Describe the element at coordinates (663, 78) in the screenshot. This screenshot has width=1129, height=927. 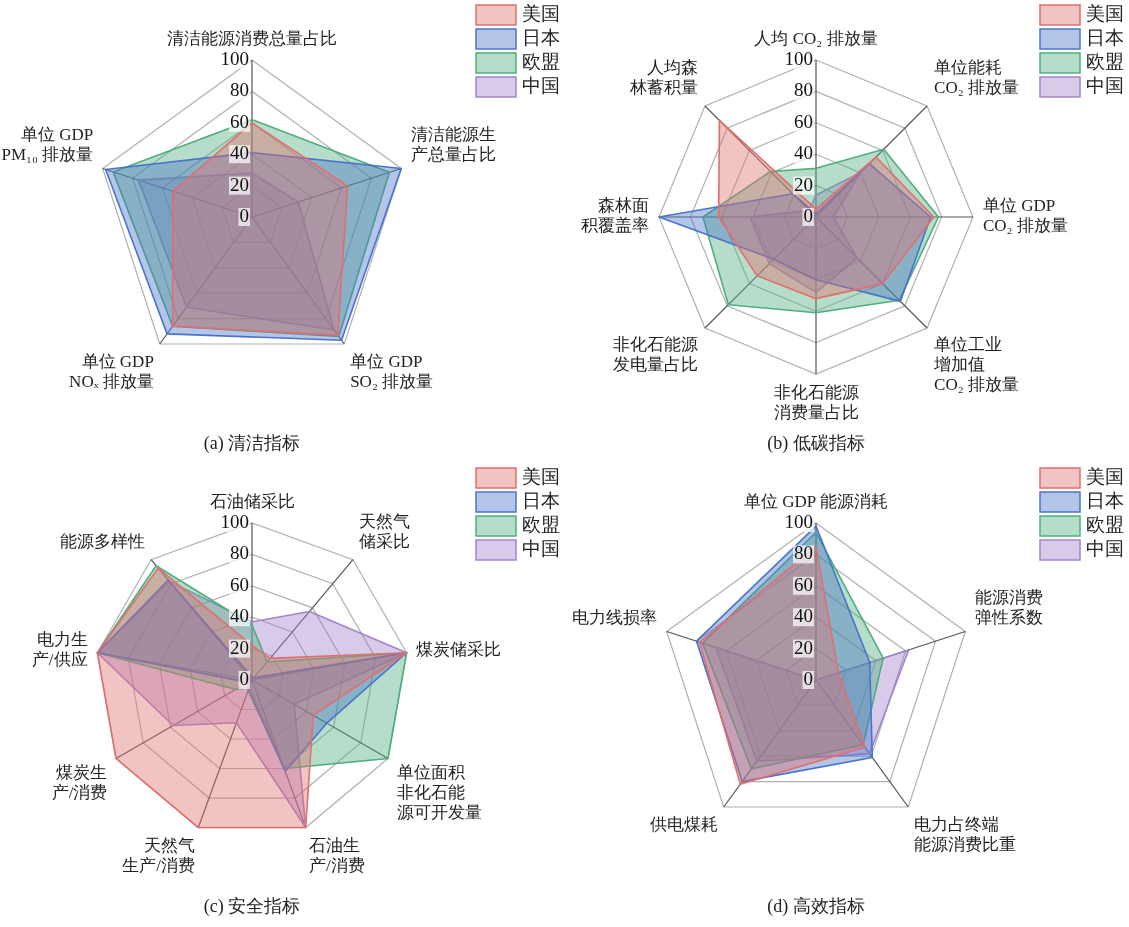
I see `spoke-label: 人均森林蓄积量` at that location.